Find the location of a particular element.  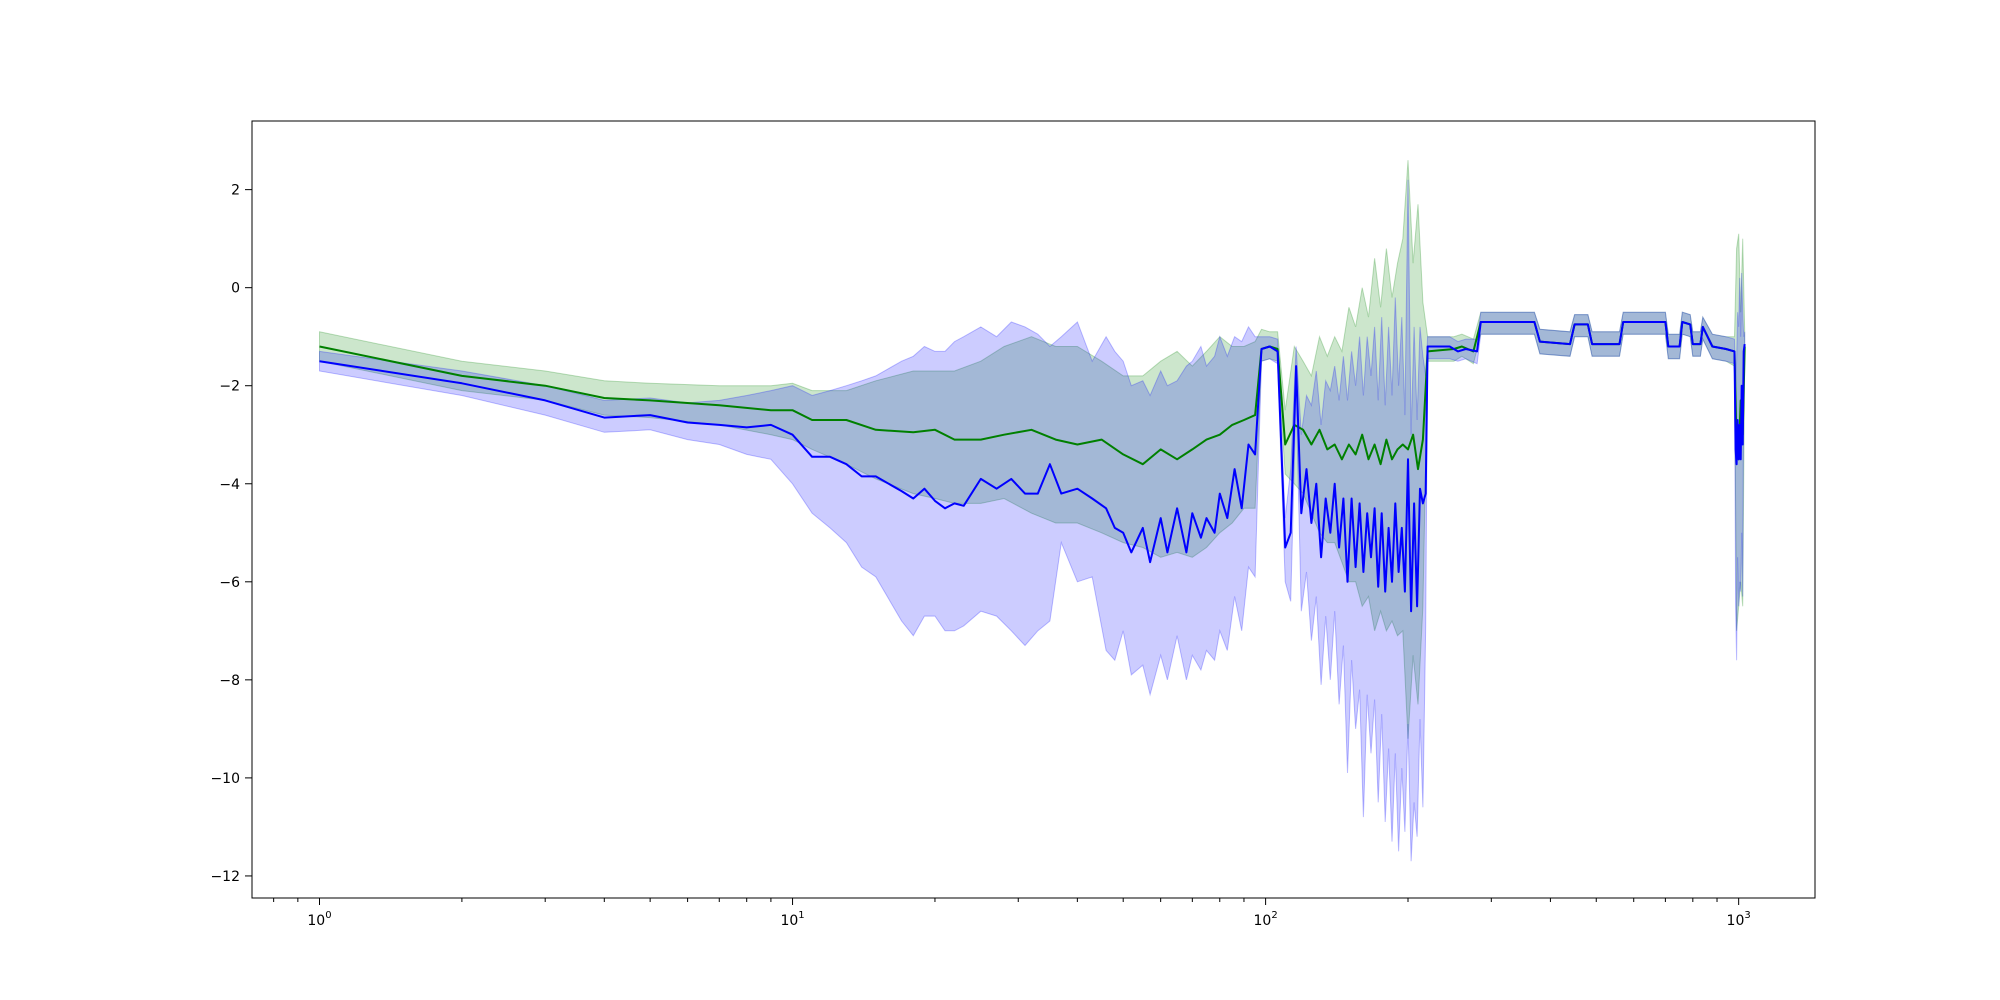

y-axis: 2 0 −2 −4 −6 −8 −10 −12 is located at coordinates (231, 534).